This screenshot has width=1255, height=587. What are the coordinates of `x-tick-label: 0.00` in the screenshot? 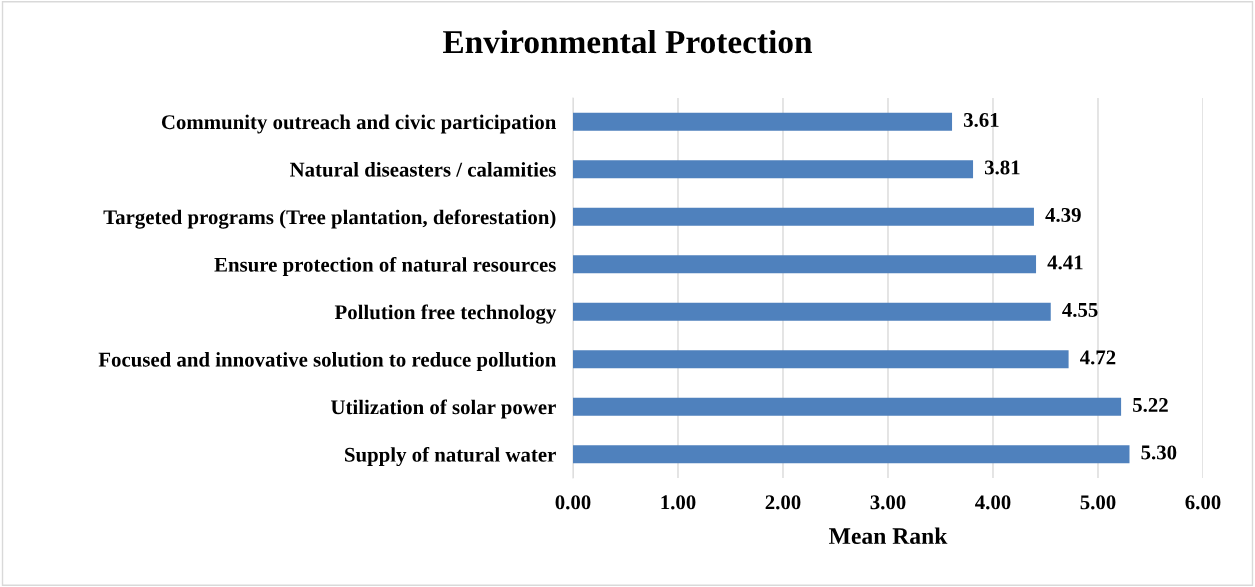 It's located at (573, 502).